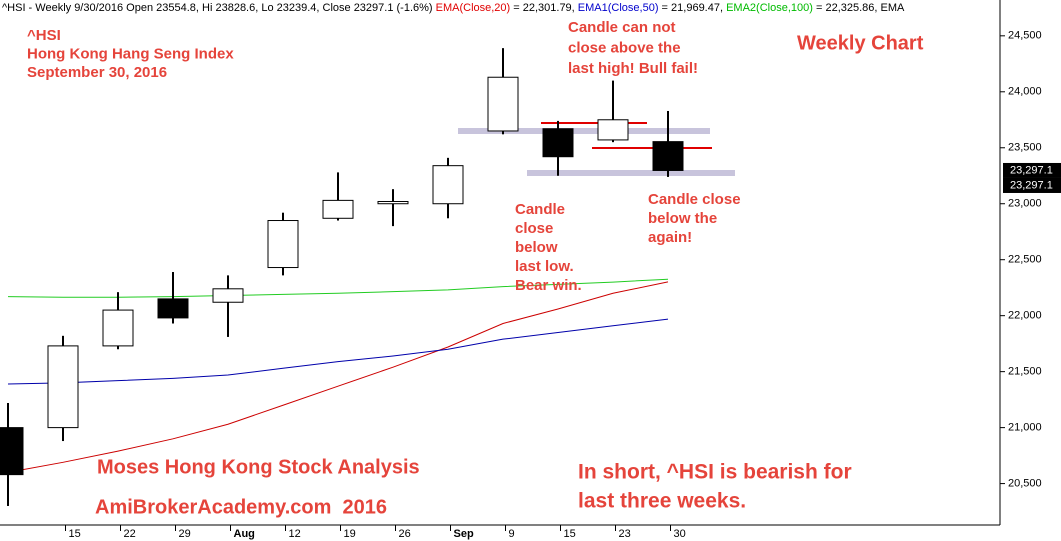  What do you see at coordinates (536, 247) in the screenshot?
I see `annotation: below` at bounding box center [536, 247].